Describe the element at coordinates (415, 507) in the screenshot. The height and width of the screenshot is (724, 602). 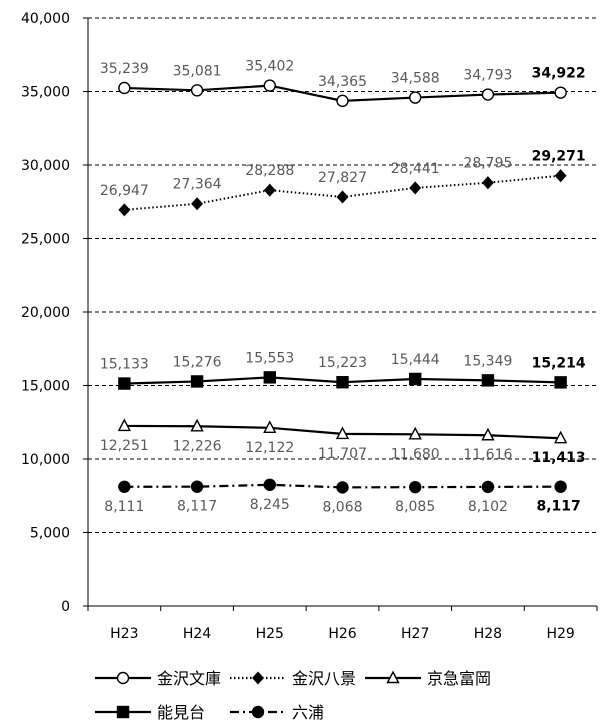
I see `data-label: 8,085` at that location.